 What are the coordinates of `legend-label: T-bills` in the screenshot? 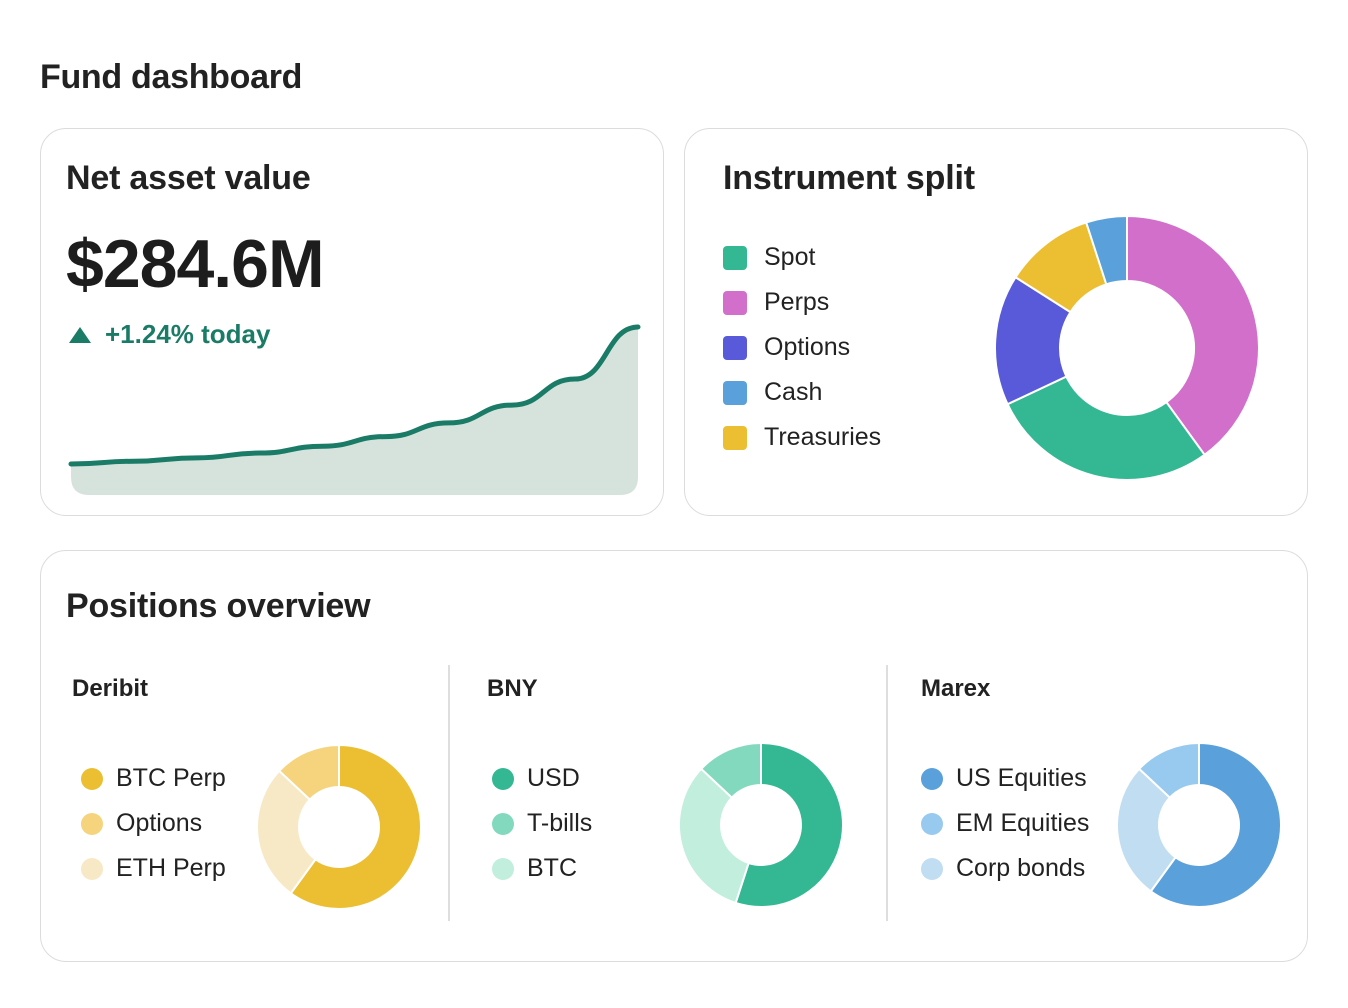 It's located at (560, 823).